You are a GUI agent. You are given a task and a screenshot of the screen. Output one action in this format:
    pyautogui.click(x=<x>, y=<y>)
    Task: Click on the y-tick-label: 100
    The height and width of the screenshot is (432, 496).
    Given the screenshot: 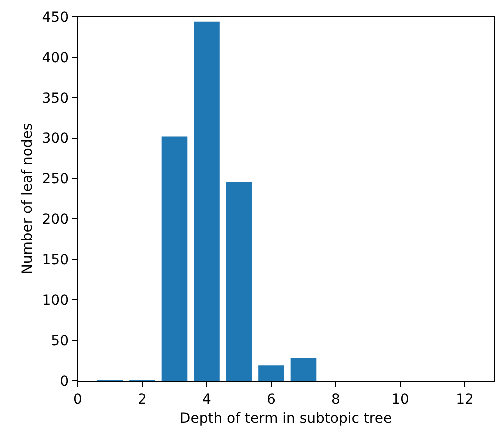 What is the action you would take?
    pyautogui.click(x=55, y=301)
    